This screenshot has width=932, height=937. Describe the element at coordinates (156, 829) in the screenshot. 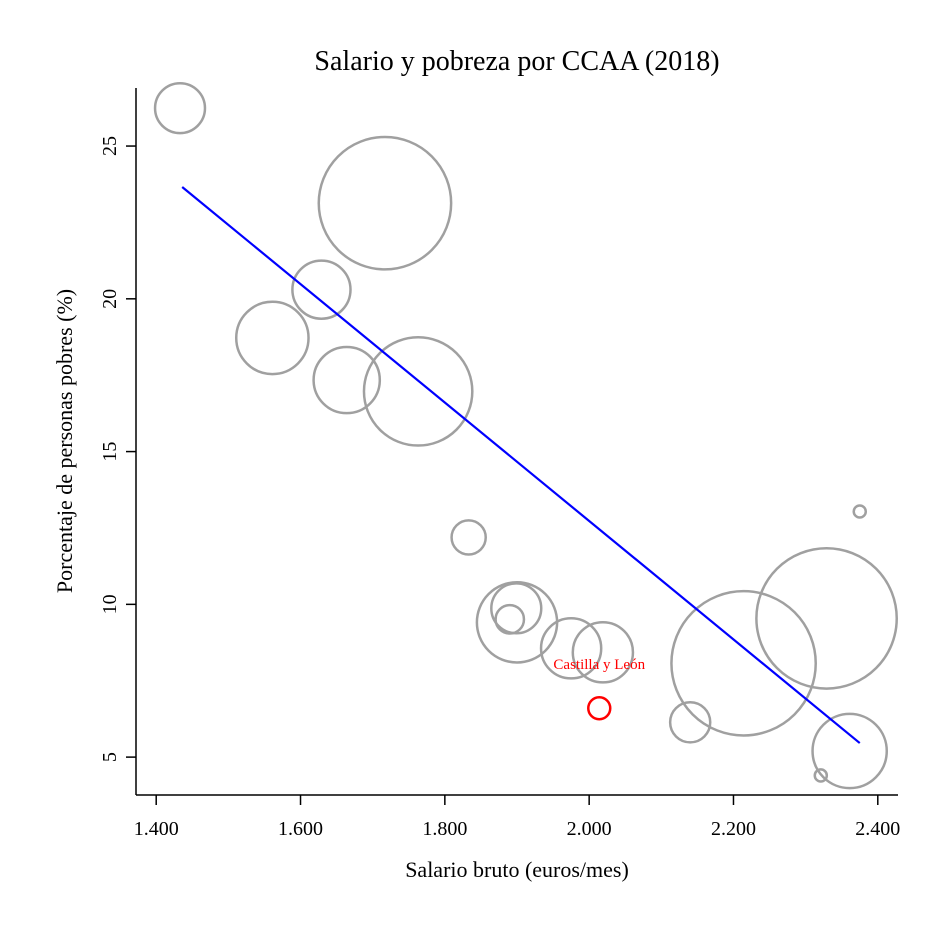

I see `x-tick-label: 1.400` at that location.